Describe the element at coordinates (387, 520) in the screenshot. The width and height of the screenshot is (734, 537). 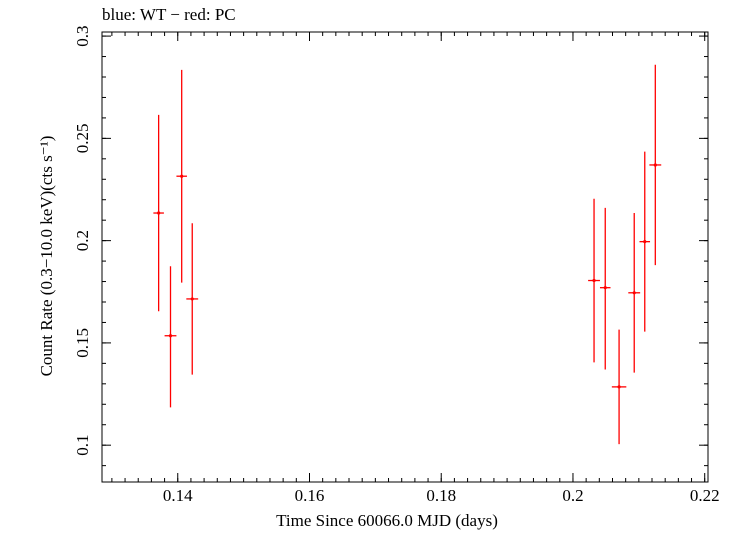
I see `x-axis-label: Time Since 60066.0 MJD (days)` at that location.